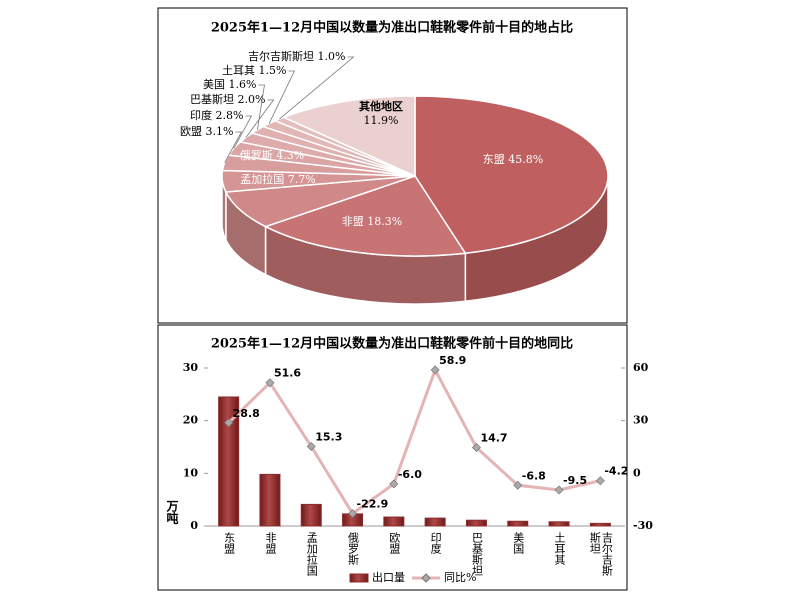 The image size is (812, 598). What do you see at coordinates (601, 554) in the screenshot?
I see `x-tick-label: 吉尔吉斯斯坦` at bounding box center [601, 554].